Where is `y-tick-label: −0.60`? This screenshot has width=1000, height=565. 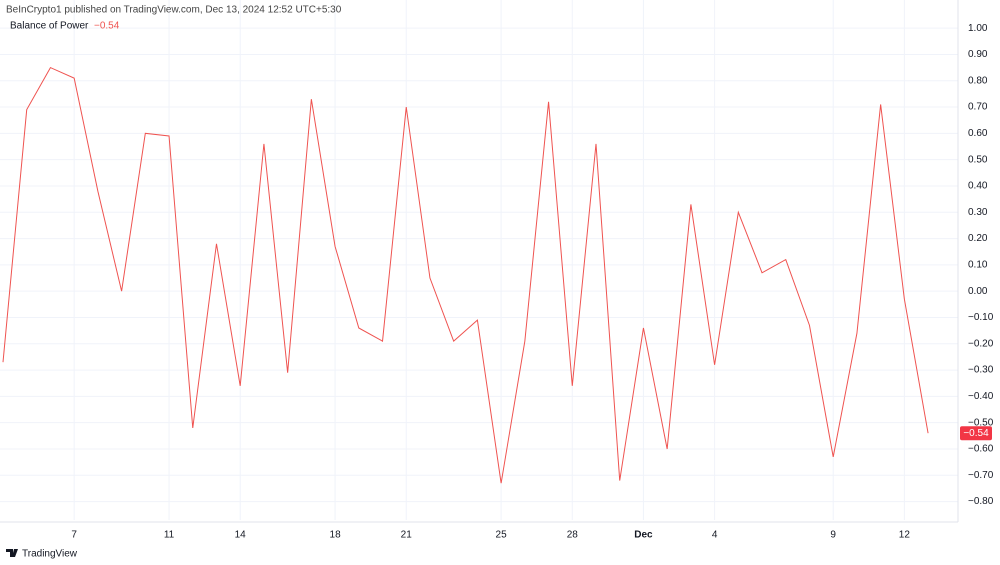 y-tick-label: −0.60 is located at coordinates (981, 449).